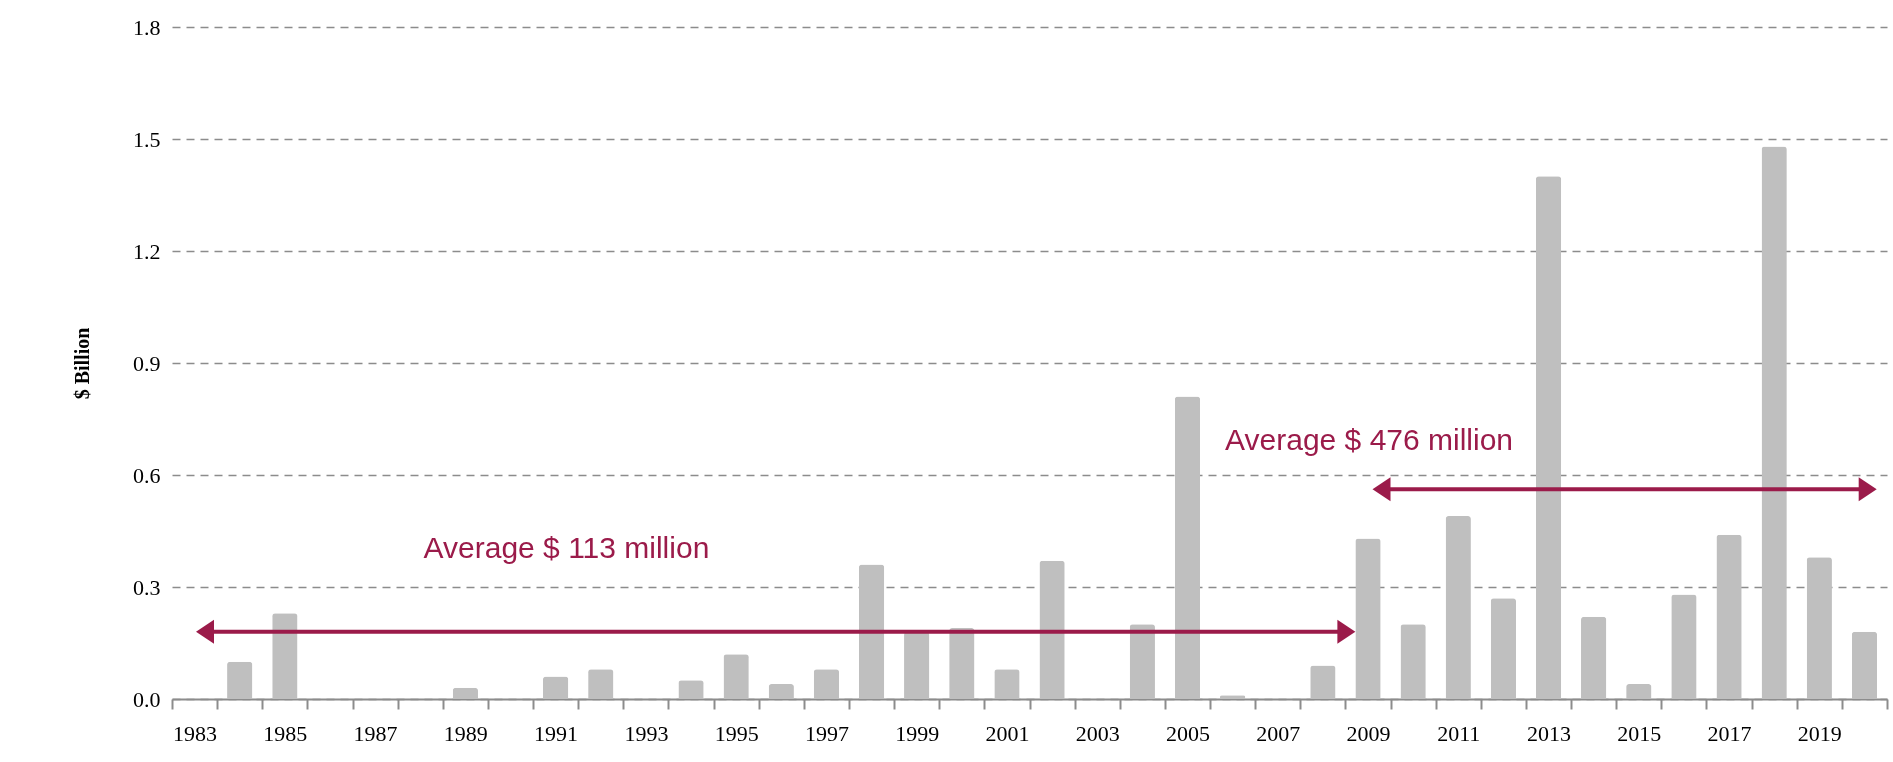 This screenshot has width=1893, height=762. Describe the element at coordinates (147, 27) in the screenshot. I see `y-tick-label: 1.8` at that location.